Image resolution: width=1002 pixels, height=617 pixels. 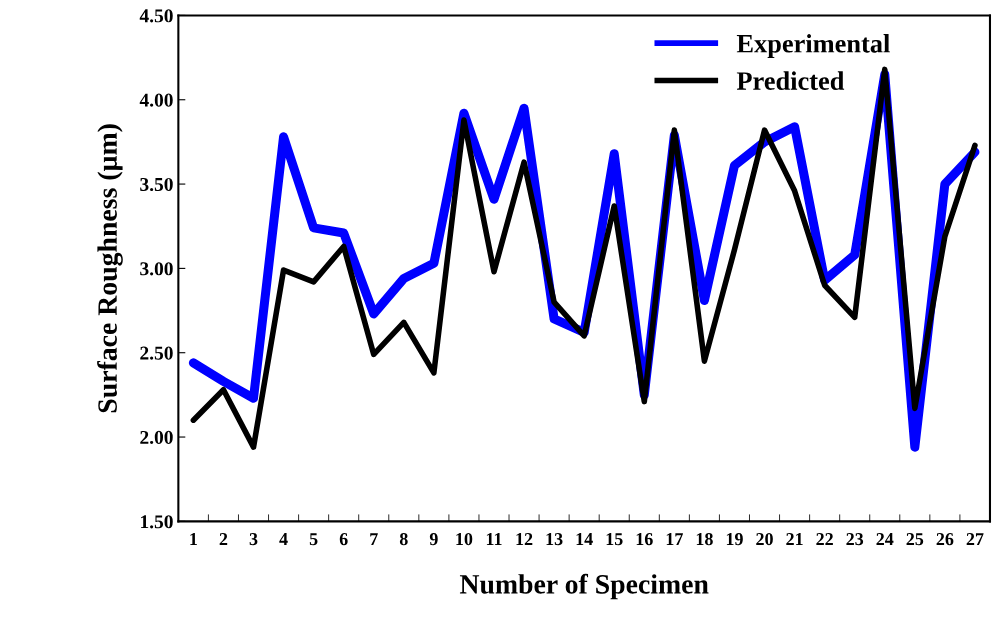 I want to click on y-tick-label: 2.50, so click(x=156, y=353).